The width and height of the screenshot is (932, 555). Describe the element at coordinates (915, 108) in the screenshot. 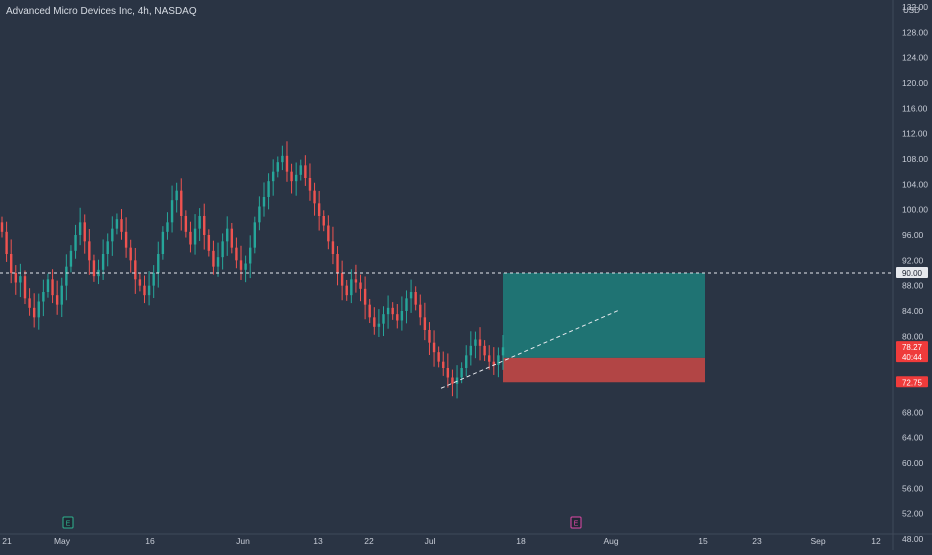

I see `y-tick-label: 116.00` at that location.